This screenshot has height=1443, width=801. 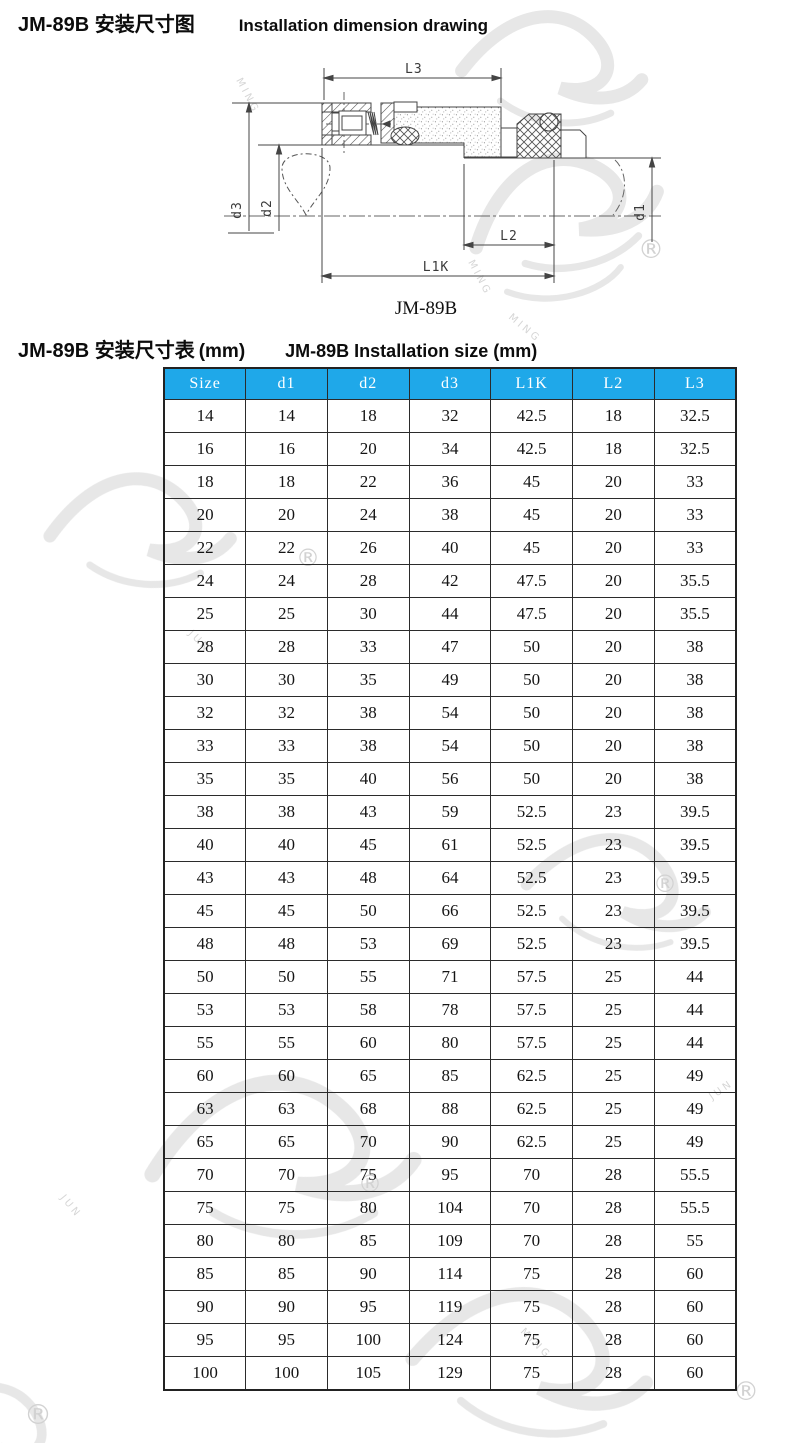 What do you see at coordinates (286, 878) in the screenshot?
I see `table-cell: 43` at bounding box center [286, 878].